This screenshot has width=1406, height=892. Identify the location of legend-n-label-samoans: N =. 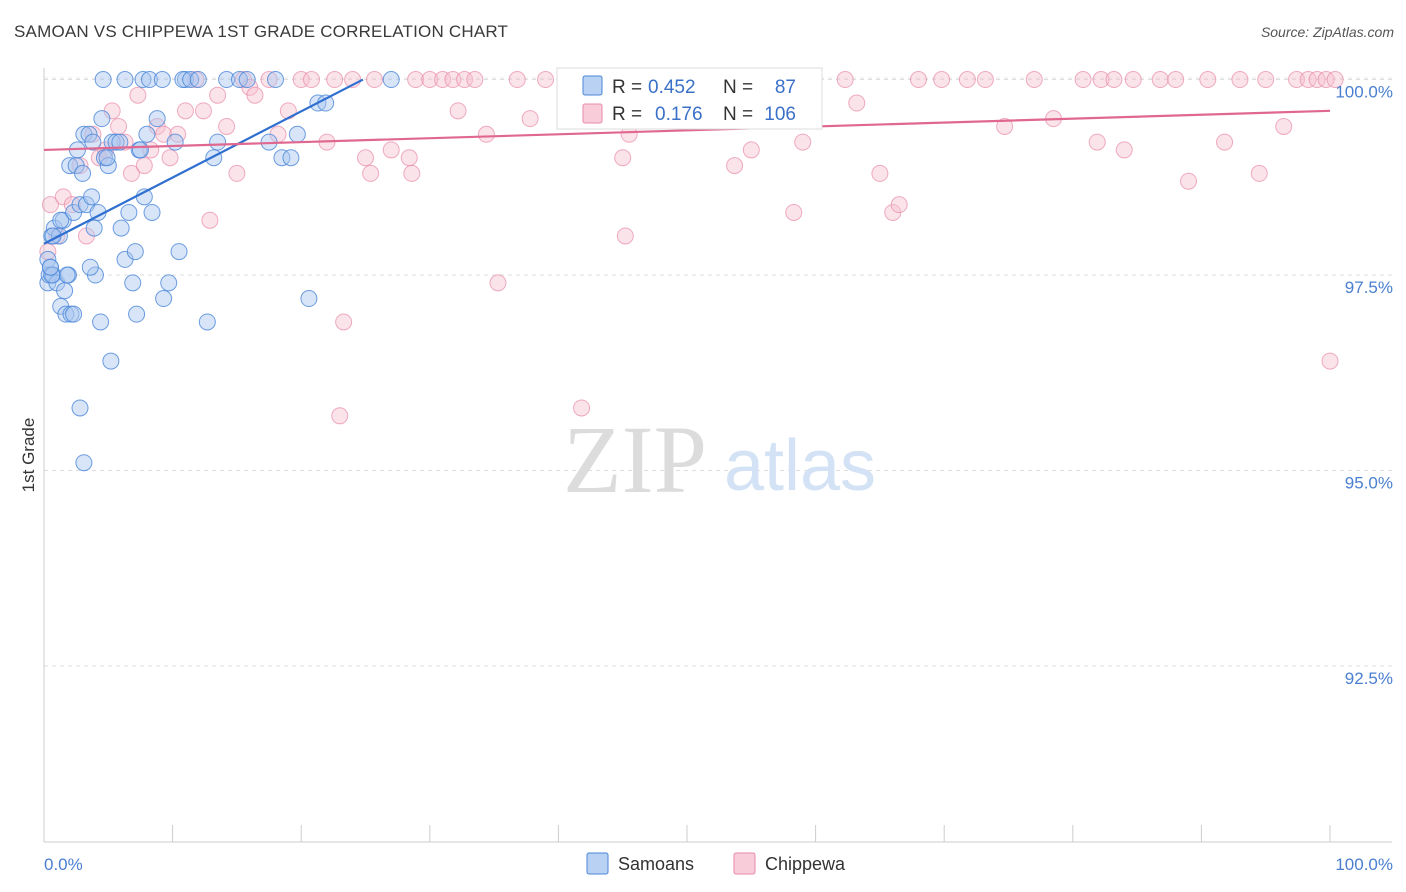
(738, 87).